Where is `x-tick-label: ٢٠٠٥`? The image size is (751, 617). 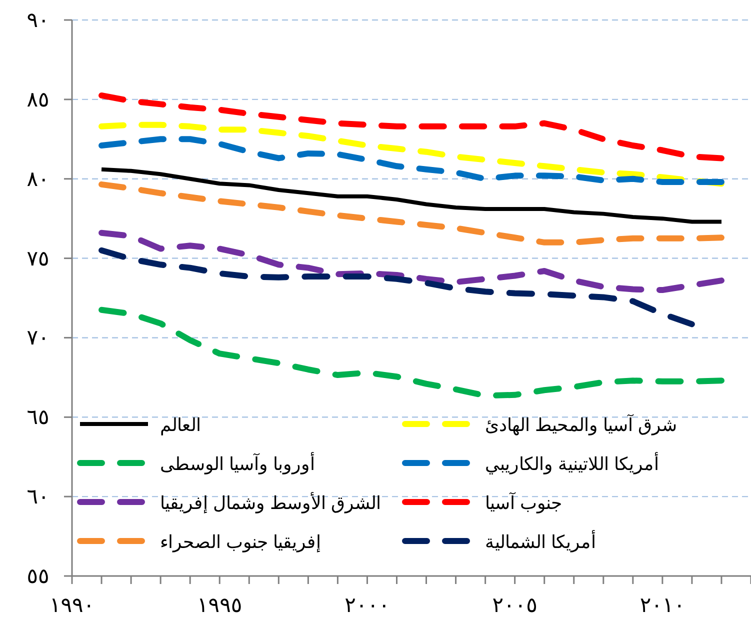
x-tick-label: ٢٠٠٥ is located at coordinates (515, 605).